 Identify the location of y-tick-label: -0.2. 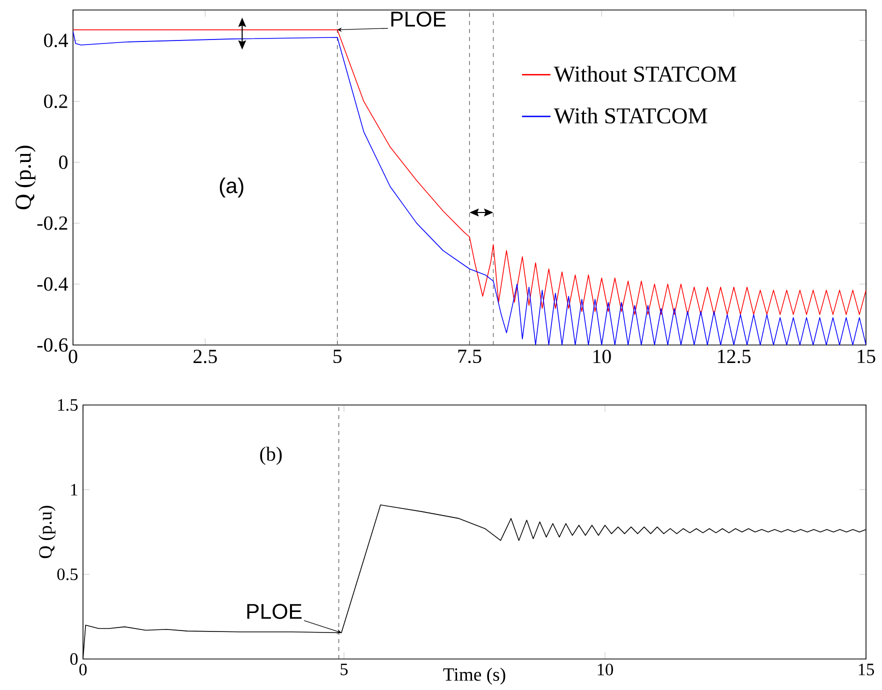
(52, 223).